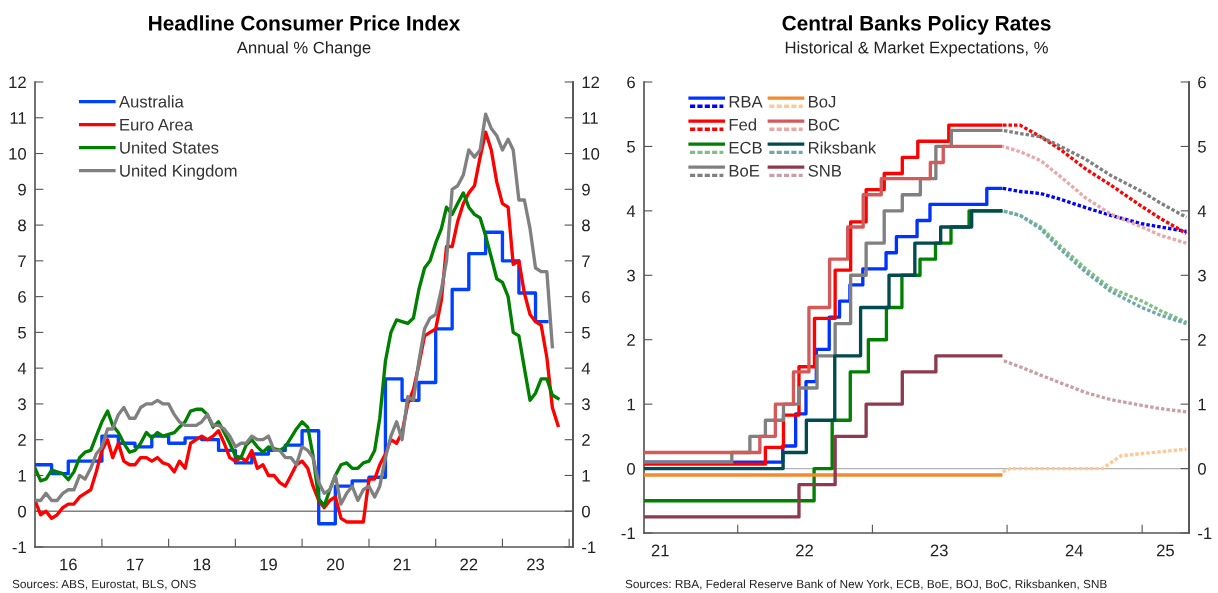  I want to click on legend-label: BoC, so click(824, 124).